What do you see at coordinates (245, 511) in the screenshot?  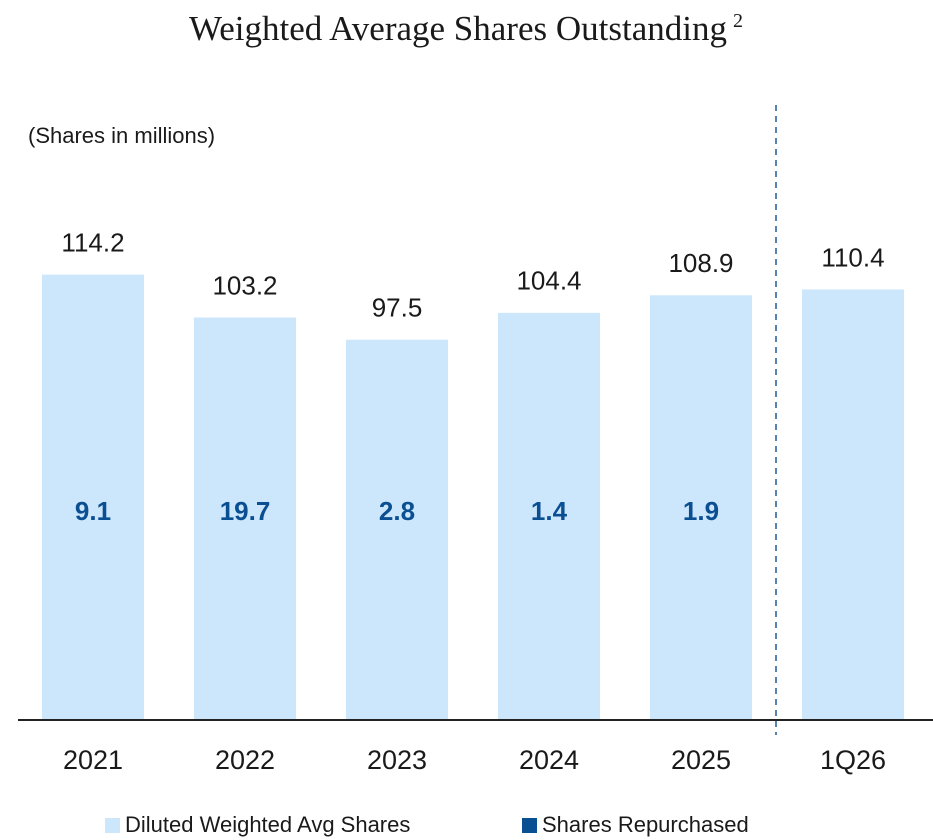 I see `repurchased-label: 19.7` at bounding box center [245, 511].